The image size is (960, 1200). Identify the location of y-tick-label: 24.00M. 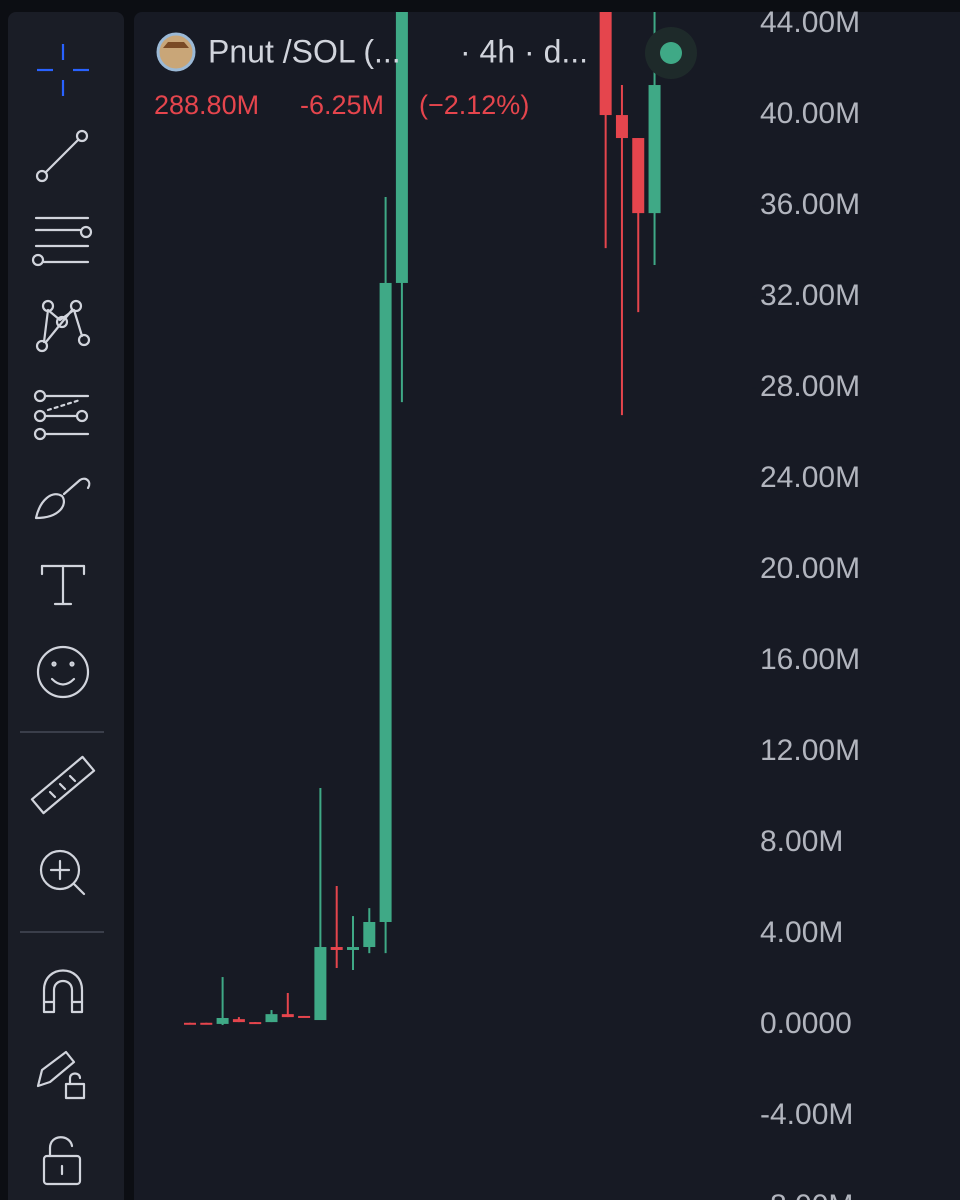
(810, 477).